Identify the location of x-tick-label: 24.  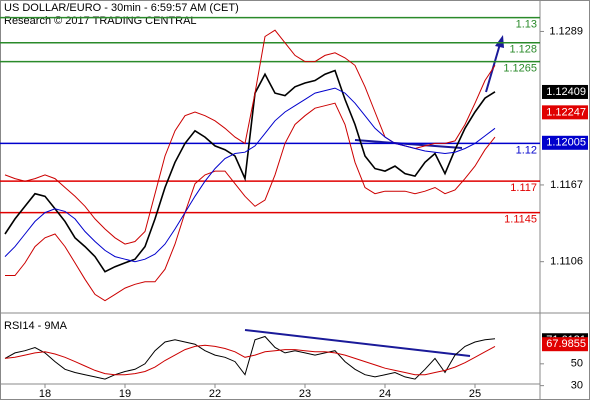
(385, 394).